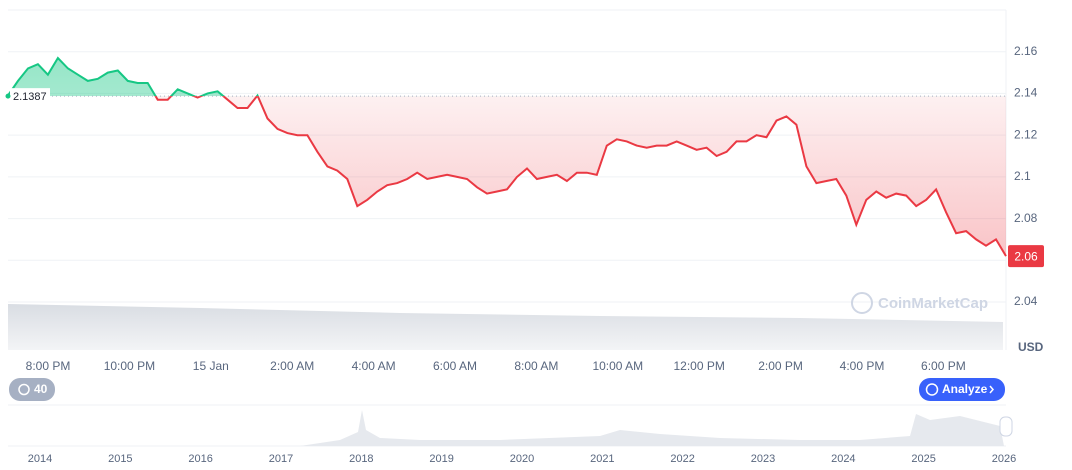 This screenshot has width=1072, height=470. Describe the element at coordinates (1026, 93) in the screenshot. I see `y-tick-label: 2.14` at that location.